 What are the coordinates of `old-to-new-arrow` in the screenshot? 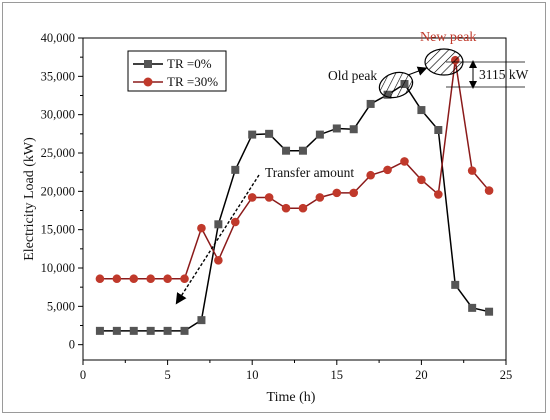 It's located at (417, 71).